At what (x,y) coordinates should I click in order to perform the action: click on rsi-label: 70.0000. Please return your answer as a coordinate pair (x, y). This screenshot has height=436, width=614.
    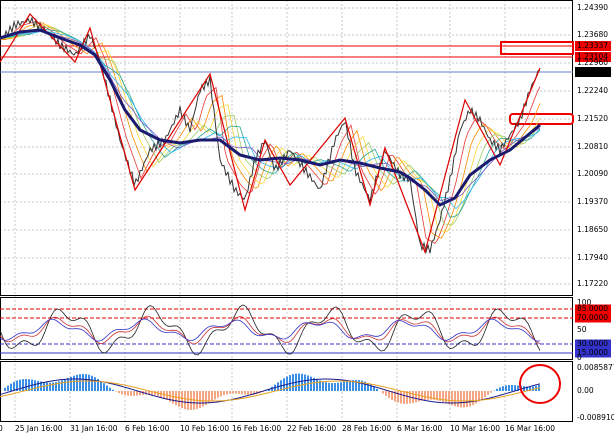
    Looking at the image, I should click on (592, 317).